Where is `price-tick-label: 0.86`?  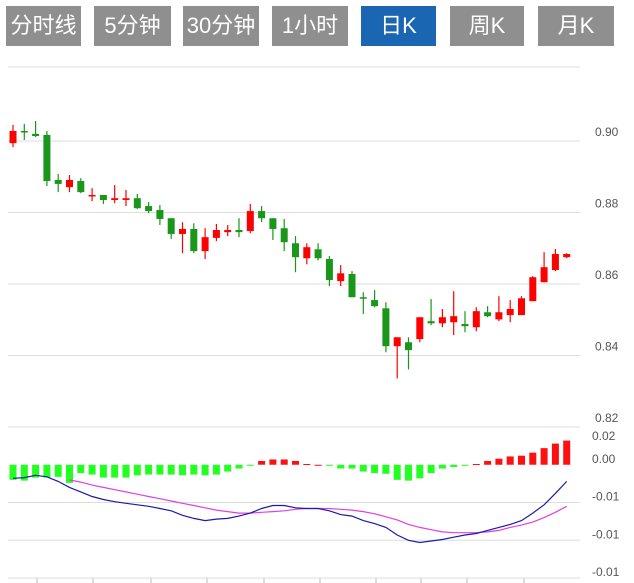 price-tick-label: 0.86 is located at coordinates (607, 275).